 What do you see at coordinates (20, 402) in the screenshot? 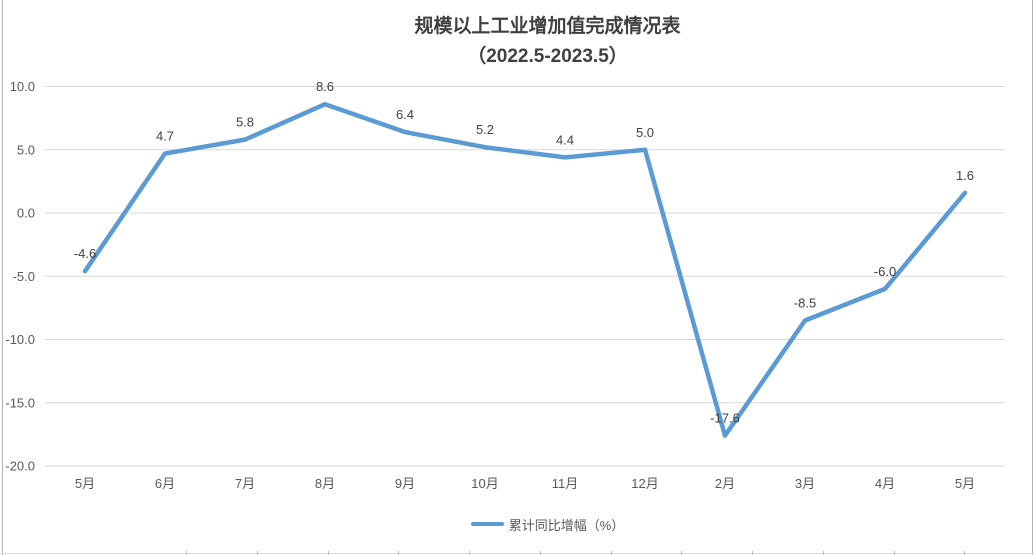
I see `y-axis-tick-label: -15.0` at bounding box center [20, 402].